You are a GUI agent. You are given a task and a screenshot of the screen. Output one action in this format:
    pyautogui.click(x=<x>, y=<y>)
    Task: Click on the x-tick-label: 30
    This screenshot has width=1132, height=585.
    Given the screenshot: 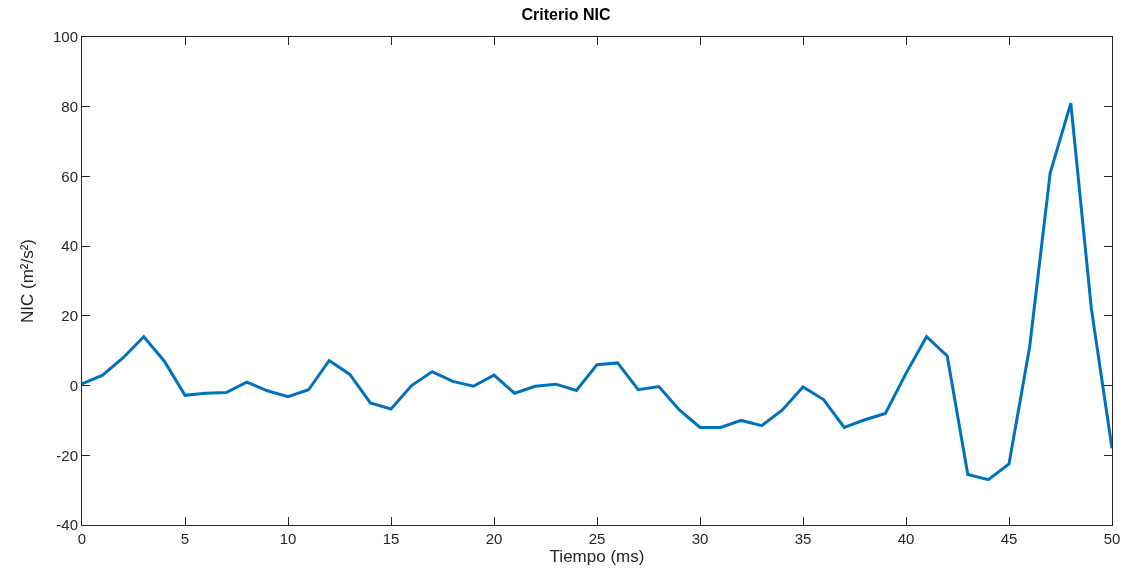 What is the action you would take?
    pyautogui.click(x=700, y=538)
    